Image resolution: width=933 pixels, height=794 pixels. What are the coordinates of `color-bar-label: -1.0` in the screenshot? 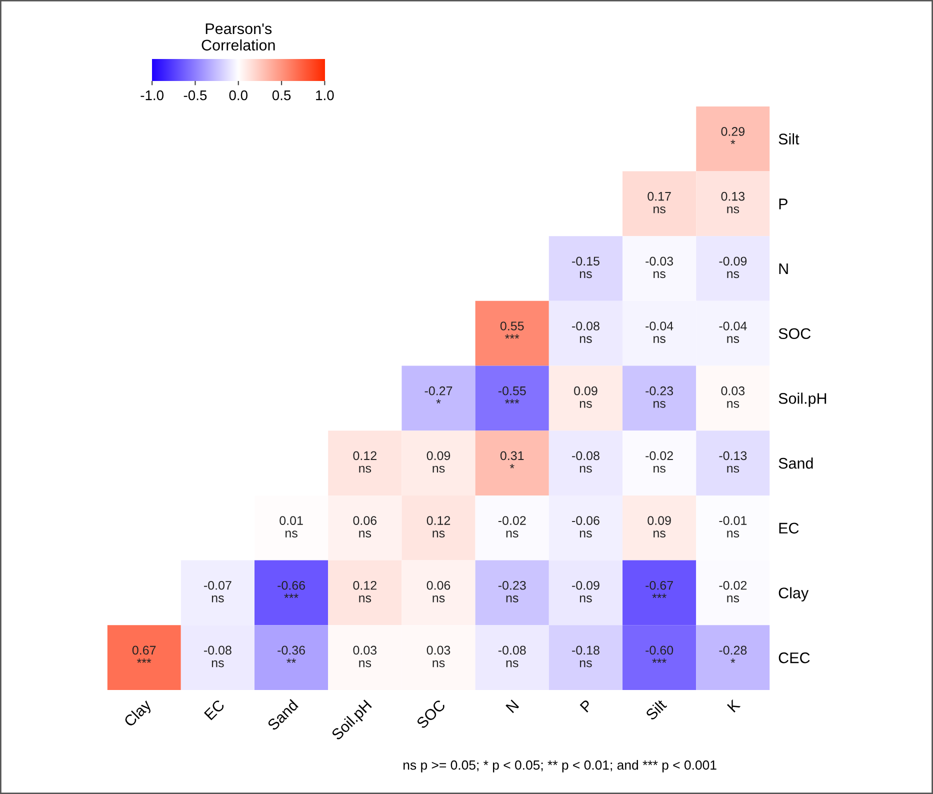 It's located at (152, 95).